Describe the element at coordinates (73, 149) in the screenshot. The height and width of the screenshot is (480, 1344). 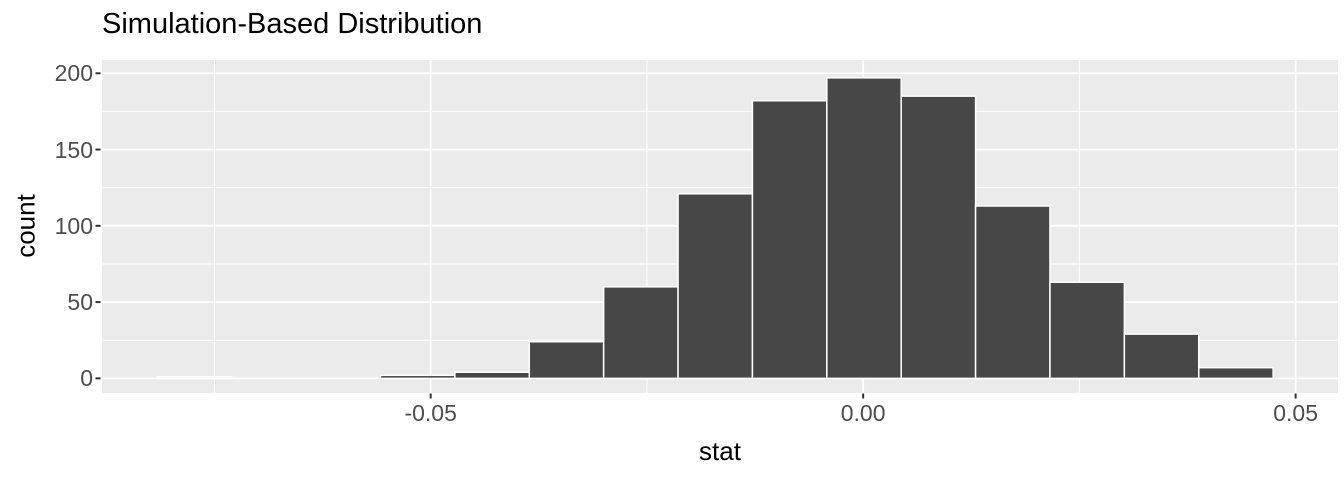
I see `y-tick-label: 150` at that location.